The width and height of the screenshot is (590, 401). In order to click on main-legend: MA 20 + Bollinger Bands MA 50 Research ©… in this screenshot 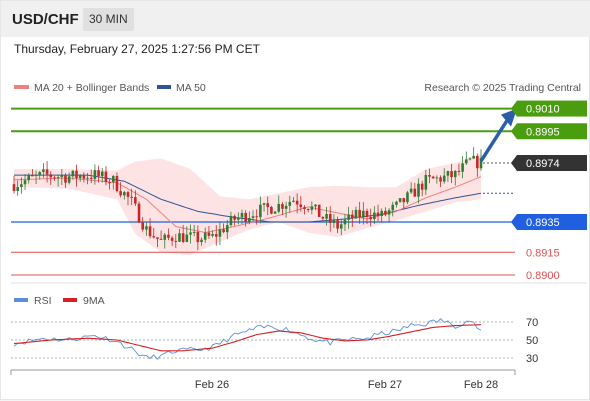, I will do `click(297, 88)`.